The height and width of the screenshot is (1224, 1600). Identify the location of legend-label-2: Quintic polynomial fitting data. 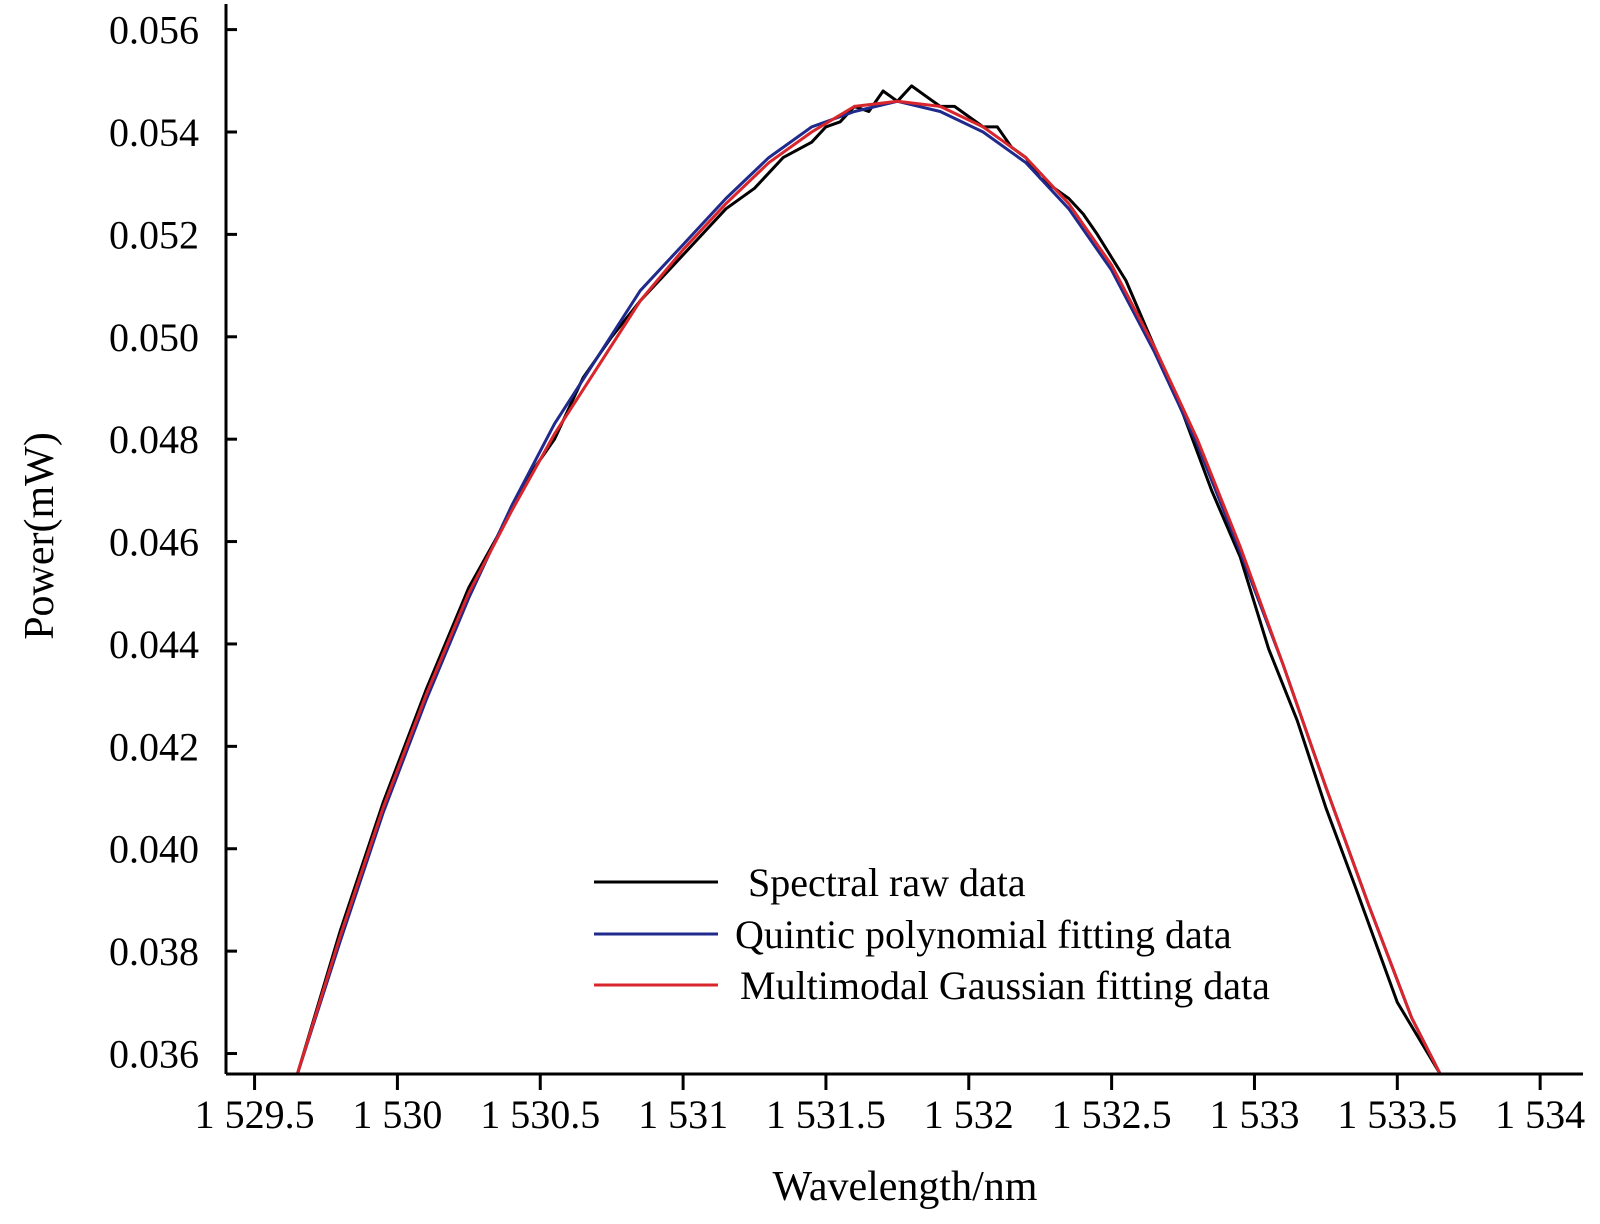
(983, 934).